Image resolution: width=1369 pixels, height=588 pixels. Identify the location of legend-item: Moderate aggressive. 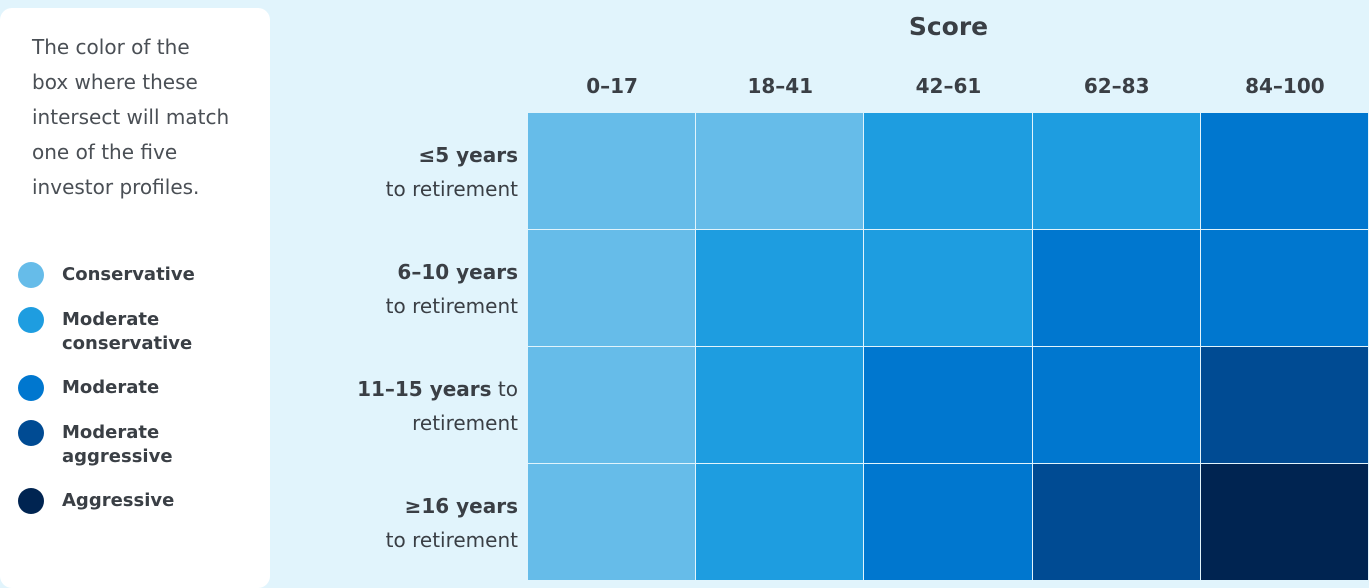
(138, 444).